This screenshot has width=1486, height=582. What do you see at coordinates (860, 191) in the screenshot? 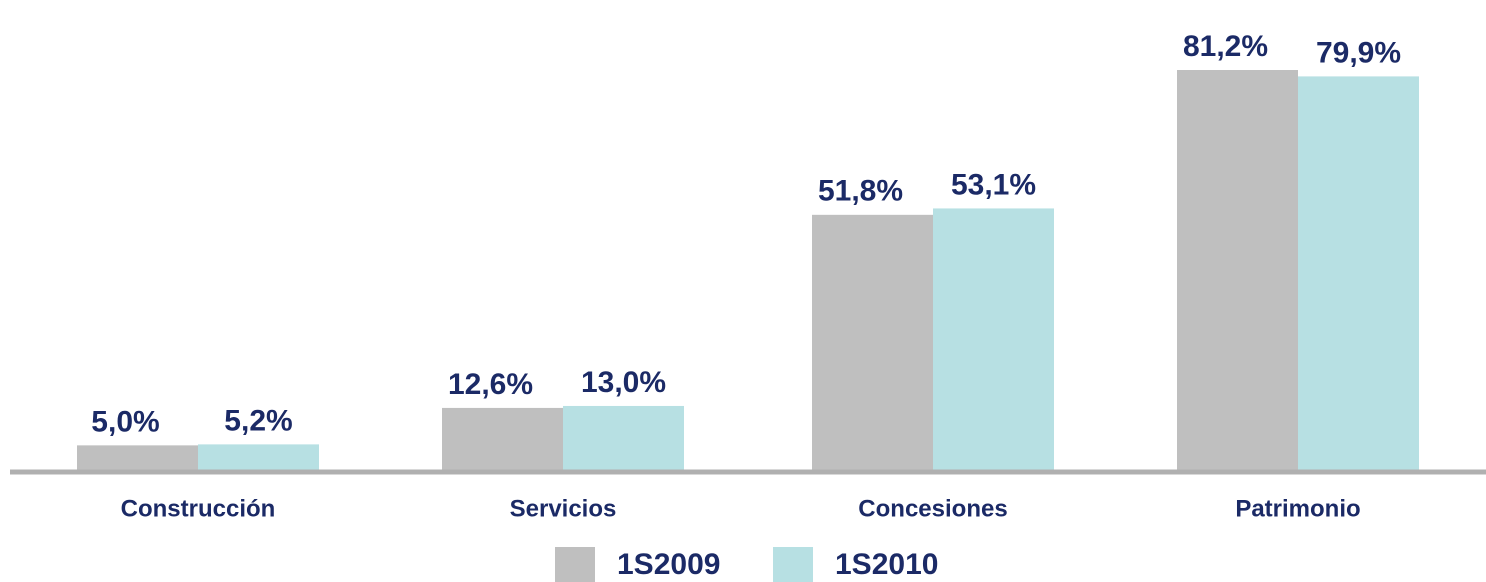
I see `value-label: 51,8%` at bounding box center [860, 191].